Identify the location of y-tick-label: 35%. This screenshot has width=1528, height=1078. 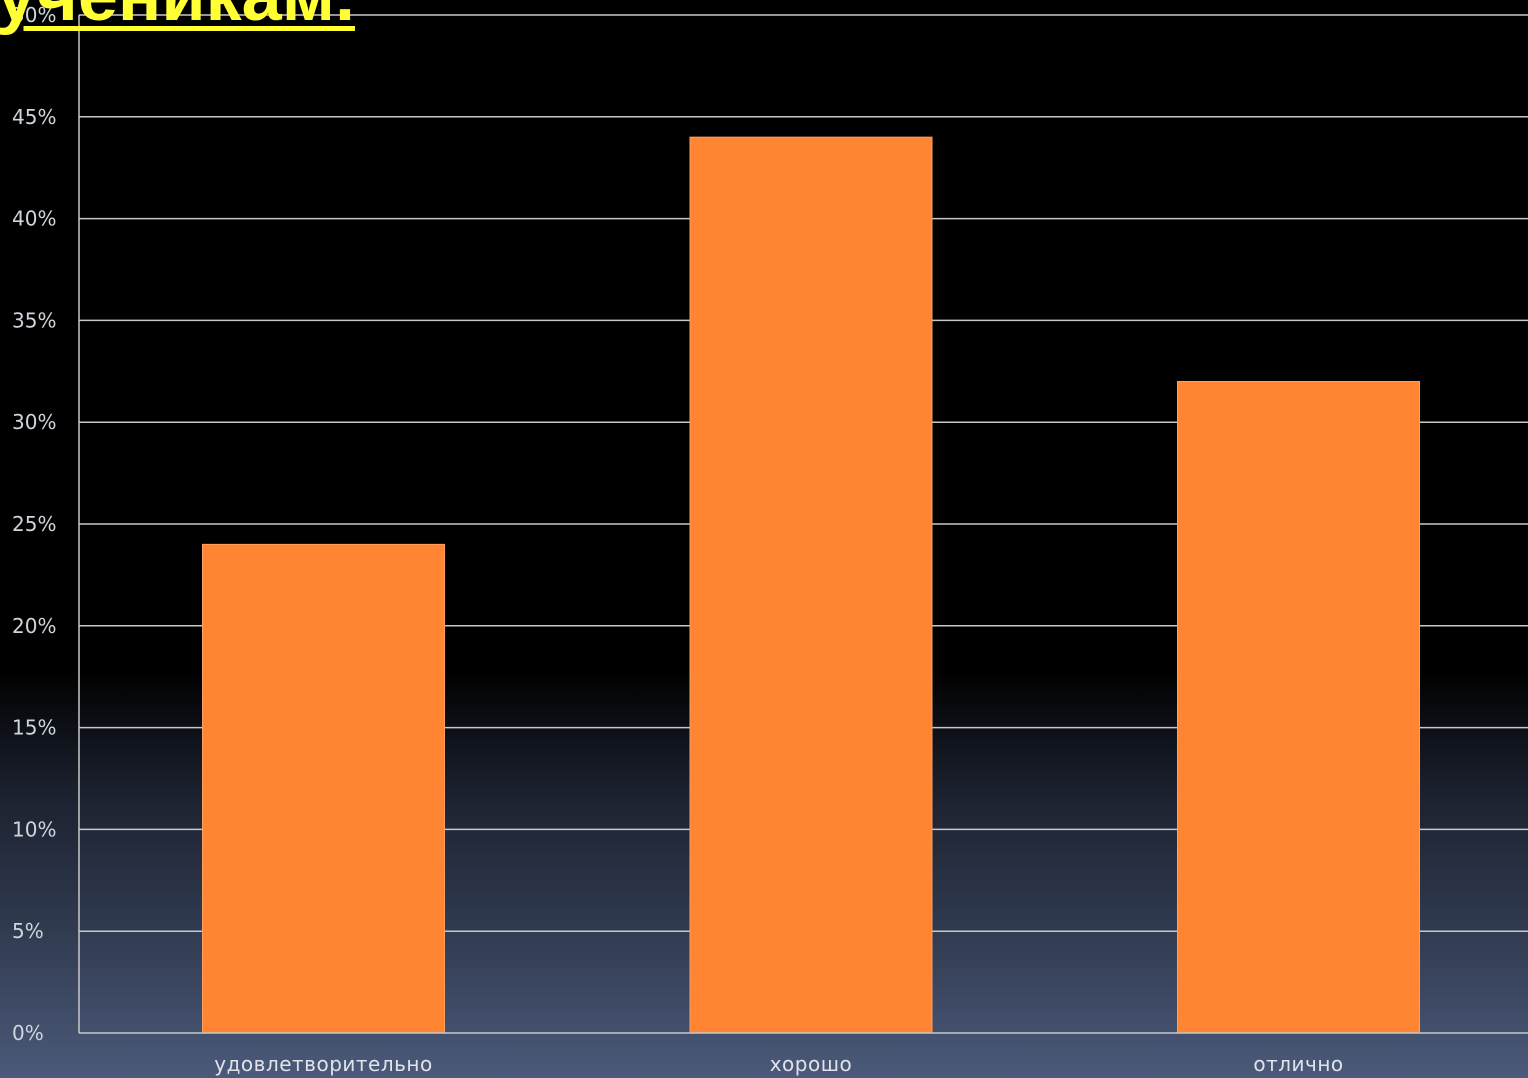
(34, 320).